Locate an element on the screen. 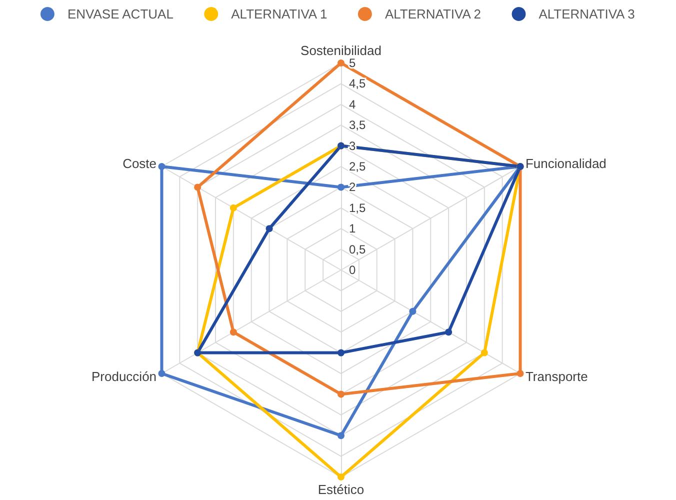  spoke-label: Producción is located at coordinates (124, 376).